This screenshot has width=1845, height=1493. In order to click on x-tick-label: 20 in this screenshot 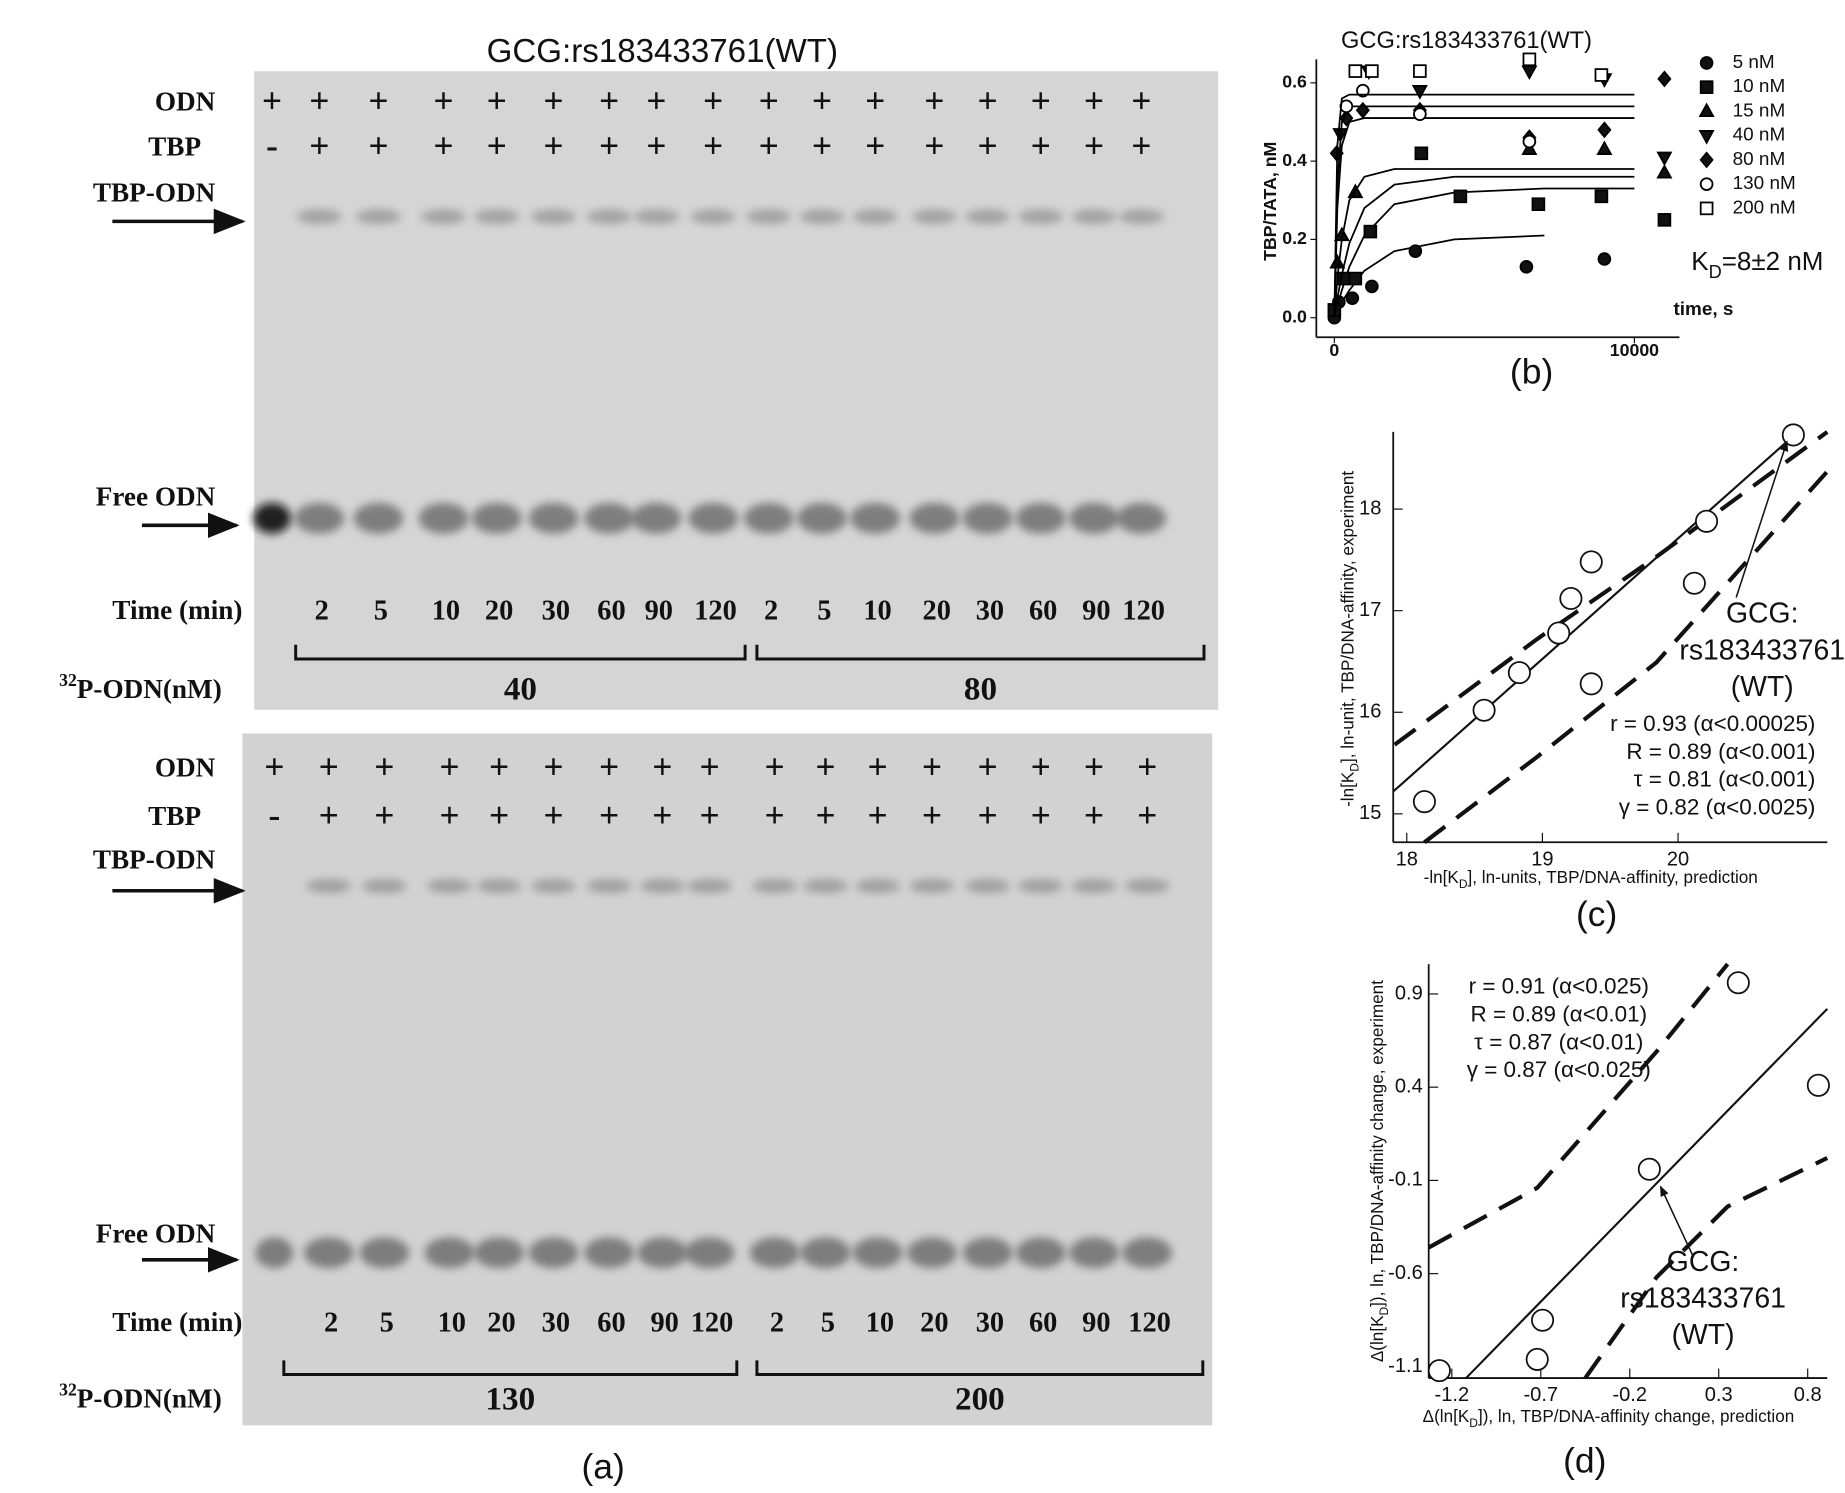, I will do `click(1678, 859)`.